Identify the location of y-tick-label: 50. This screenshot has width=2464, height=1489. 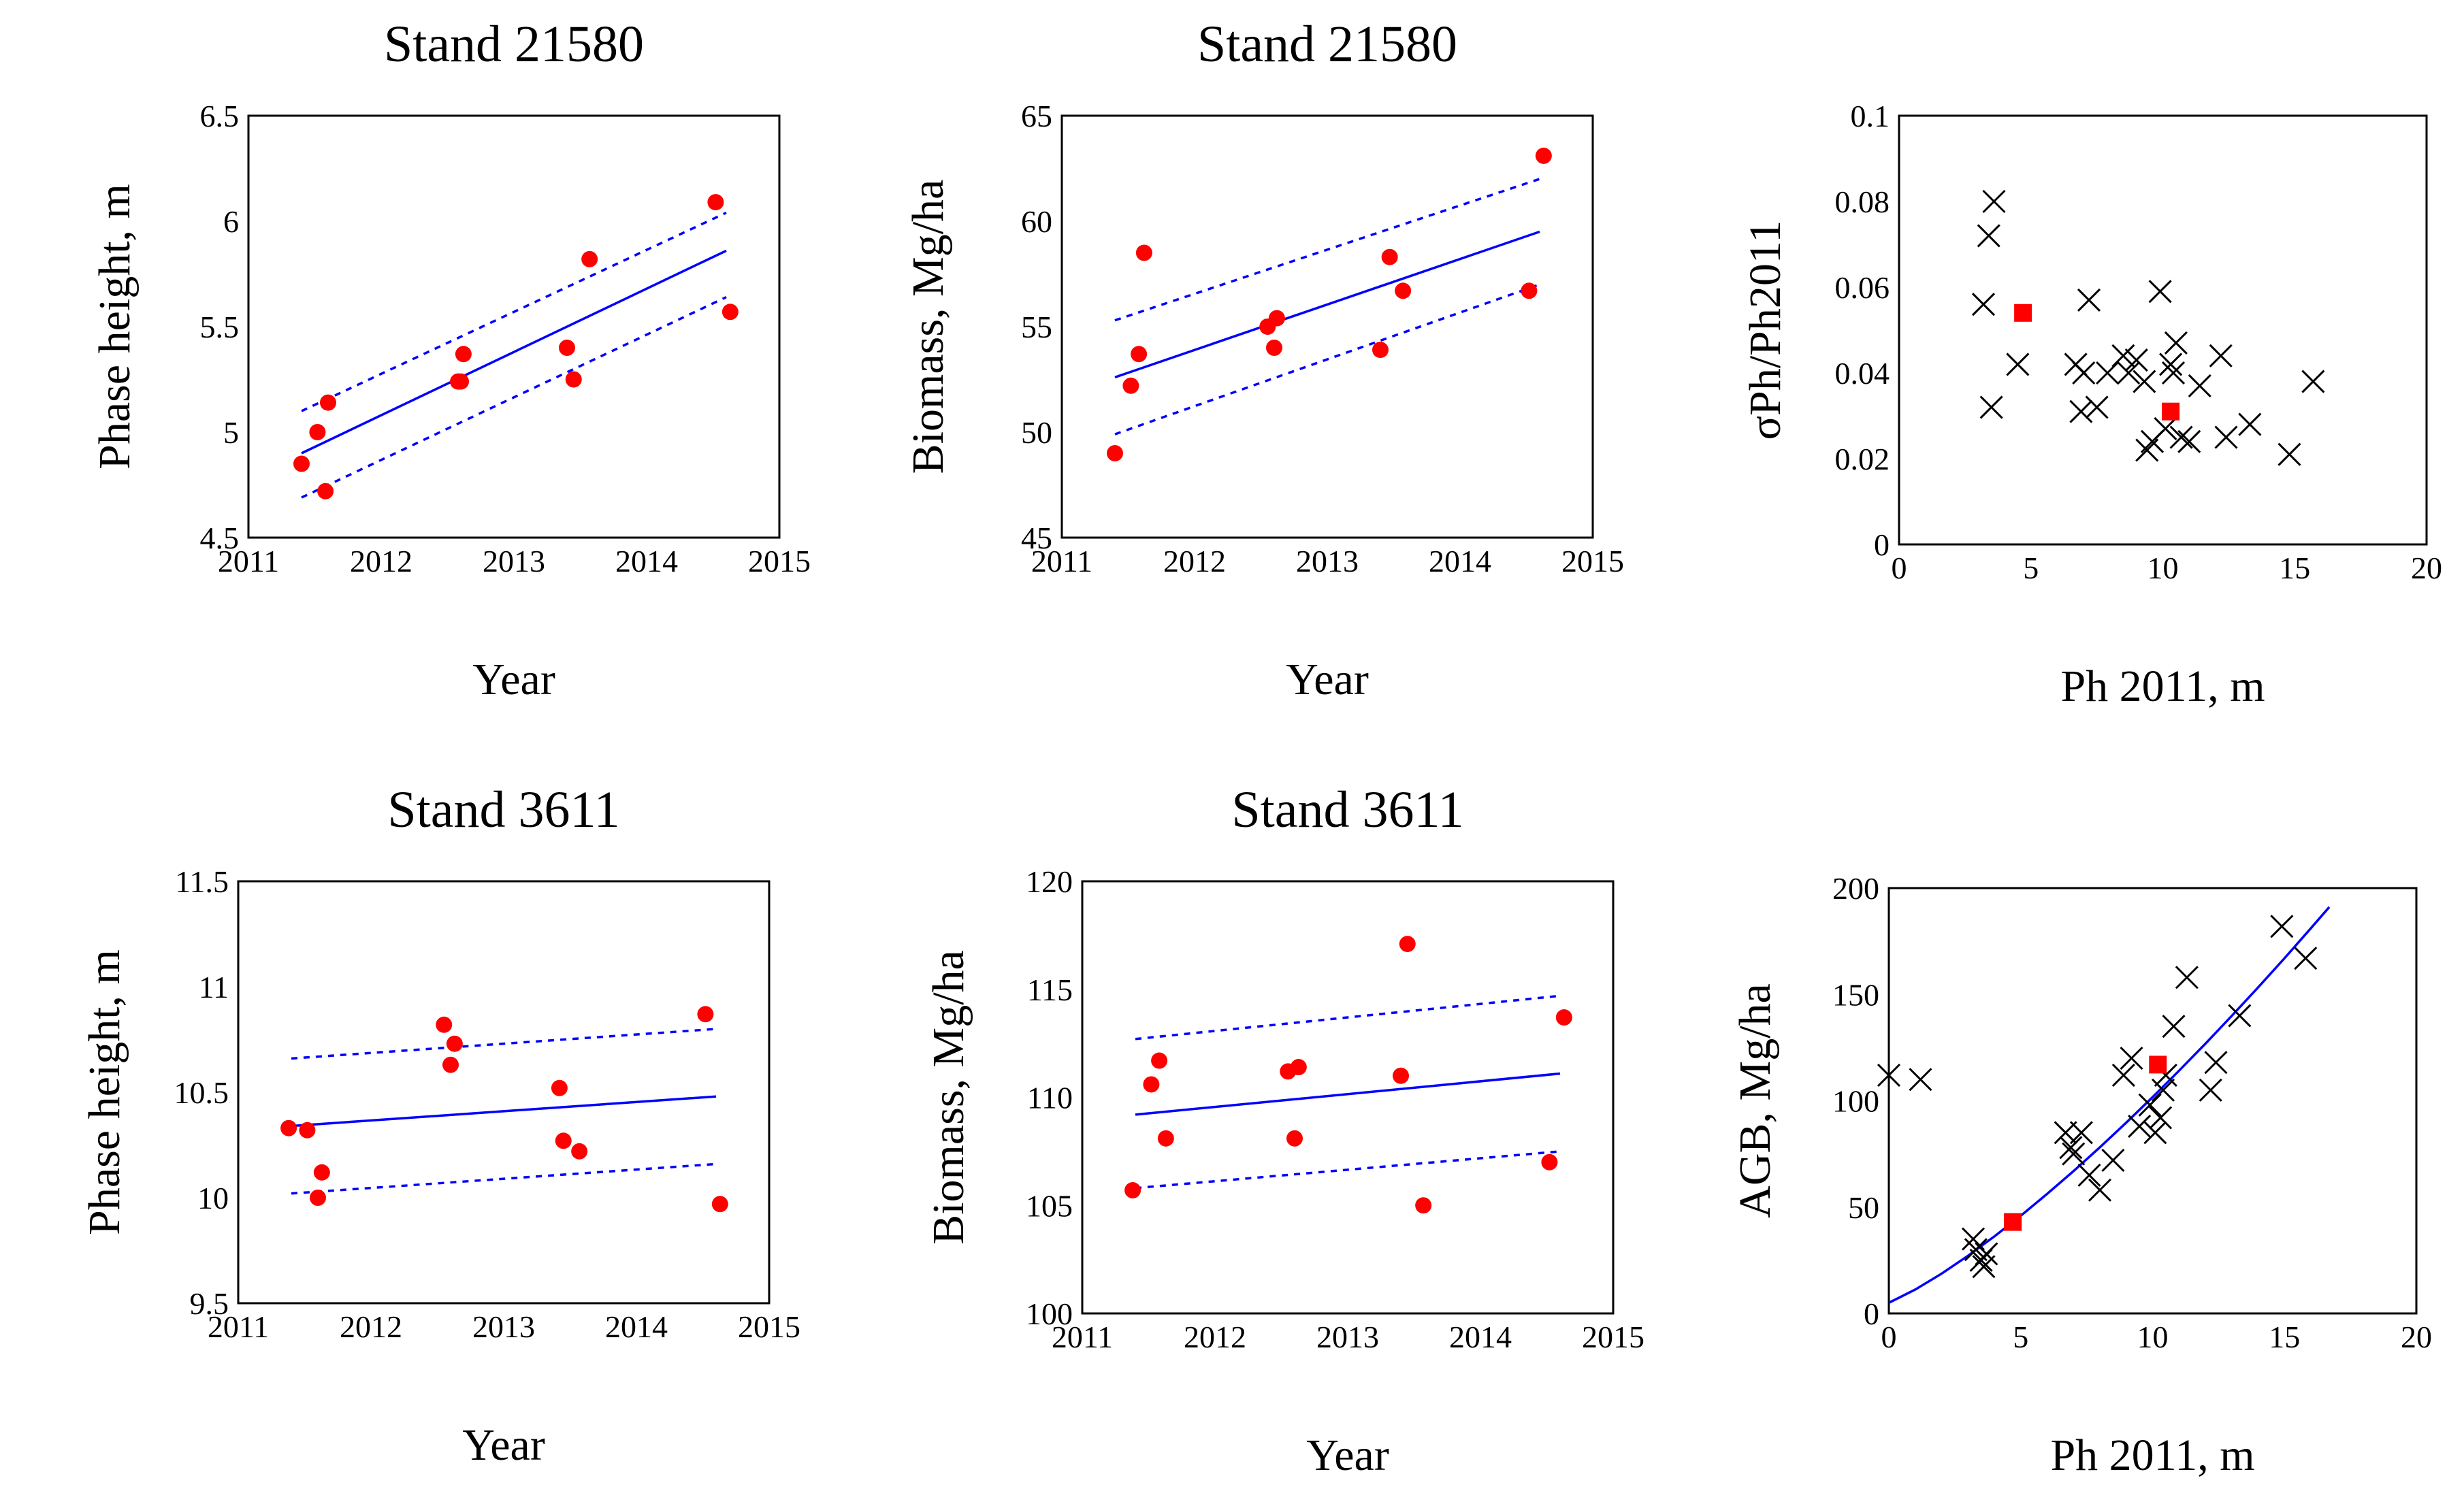
(1036, 433).